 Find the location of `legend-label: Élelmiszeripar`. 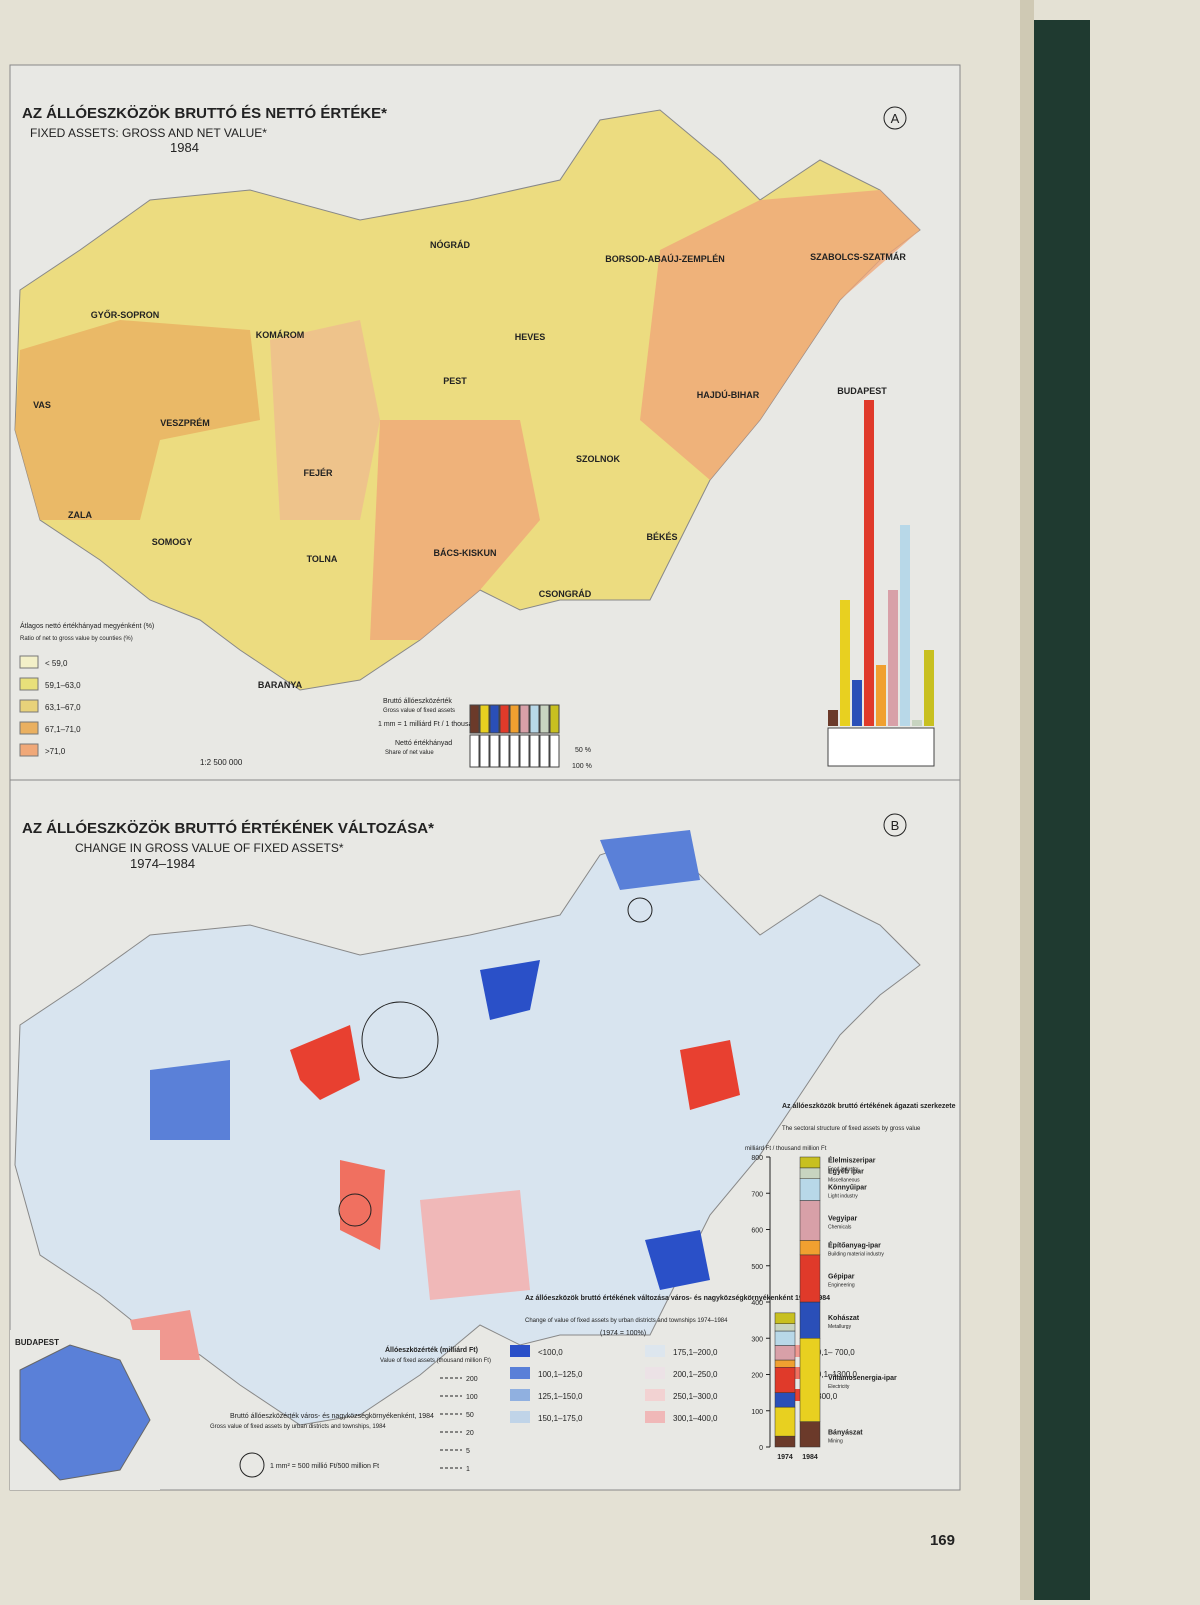

legend-label: Élelmiszeripar is located at coordinates (852, 1159).